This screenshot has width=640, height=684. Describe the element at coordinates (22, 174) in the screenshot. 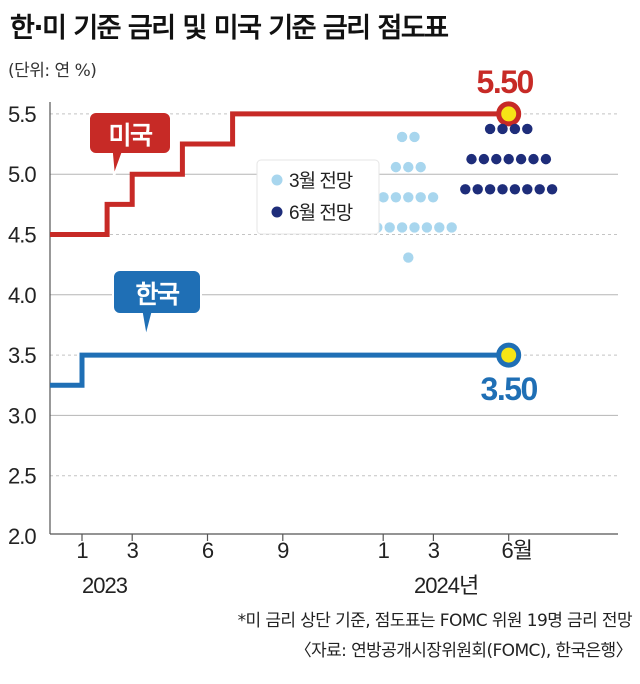

I see `y-tick-label: 5.0` at that location.